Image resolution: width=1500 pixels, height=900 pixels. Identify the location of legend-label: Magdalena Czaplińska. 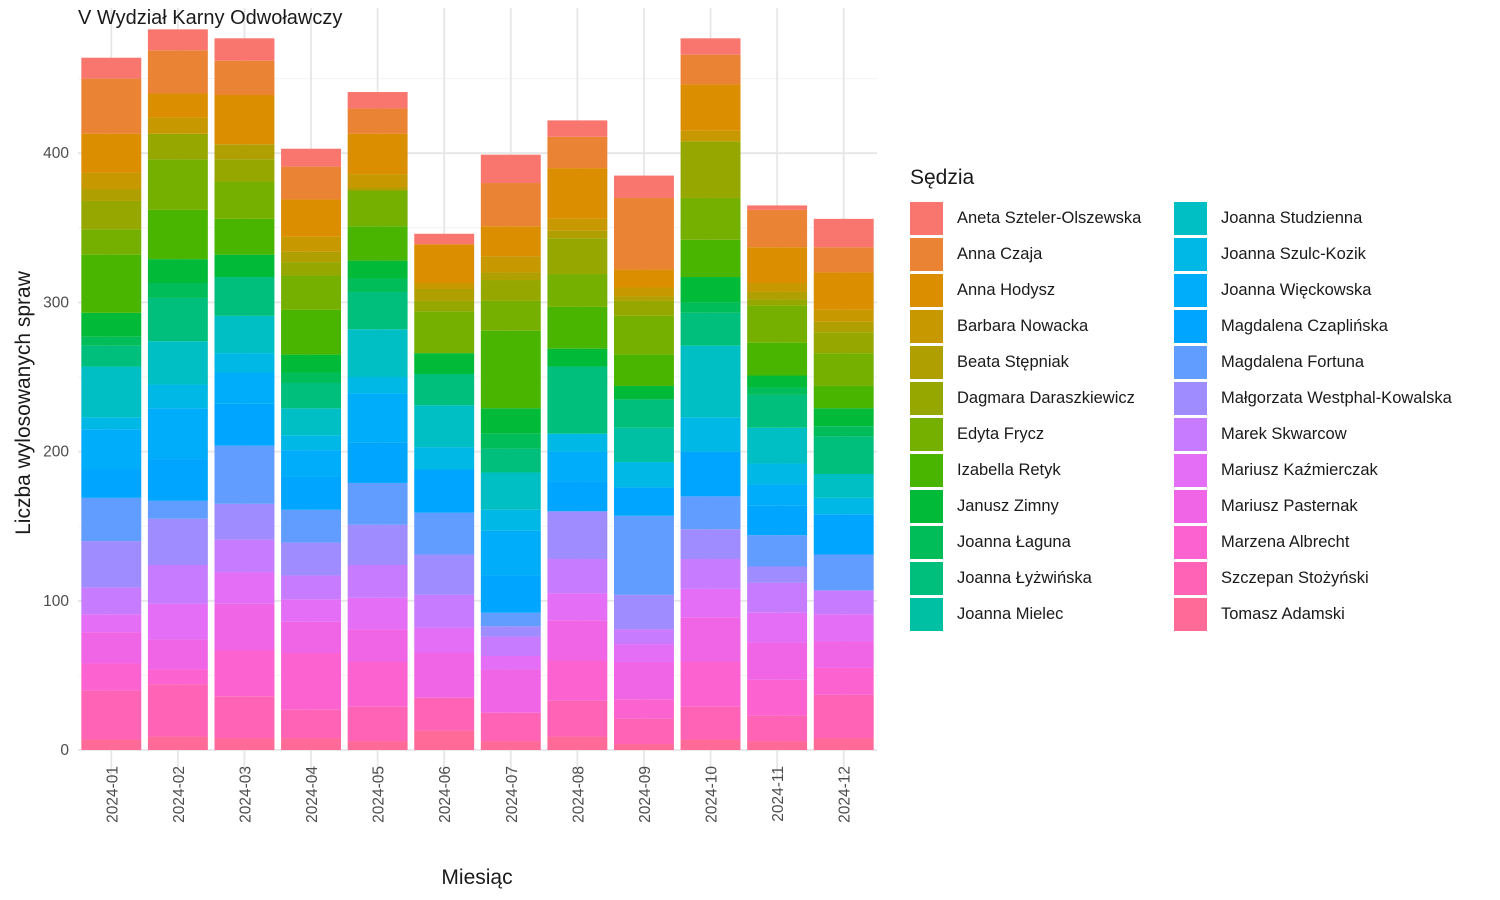
(1304, 325).